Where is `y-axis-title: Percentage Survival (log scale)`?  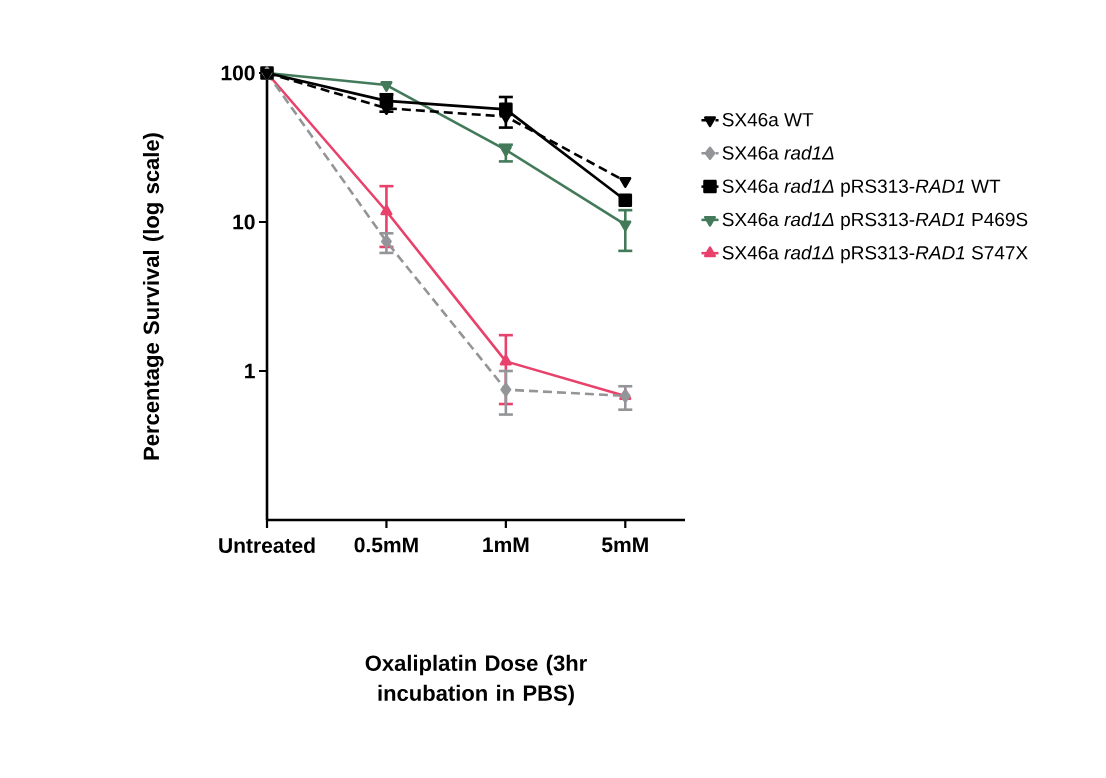
y-axis-title: Percentage Survival (log scale) is located at coordinates (153, 296).